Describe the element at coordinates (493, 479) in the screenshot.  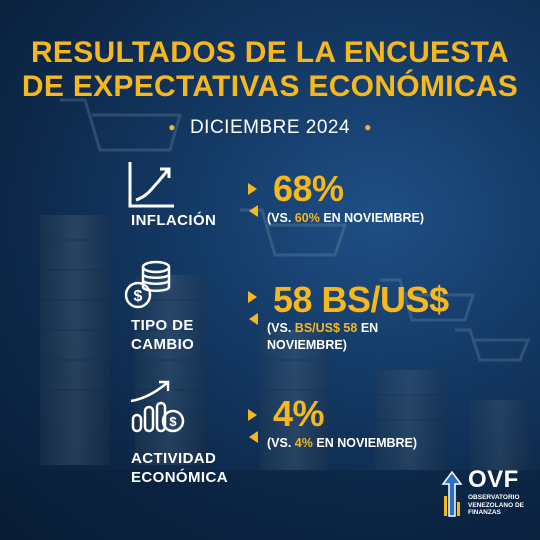
I see `logo-name: OVF` at that location.